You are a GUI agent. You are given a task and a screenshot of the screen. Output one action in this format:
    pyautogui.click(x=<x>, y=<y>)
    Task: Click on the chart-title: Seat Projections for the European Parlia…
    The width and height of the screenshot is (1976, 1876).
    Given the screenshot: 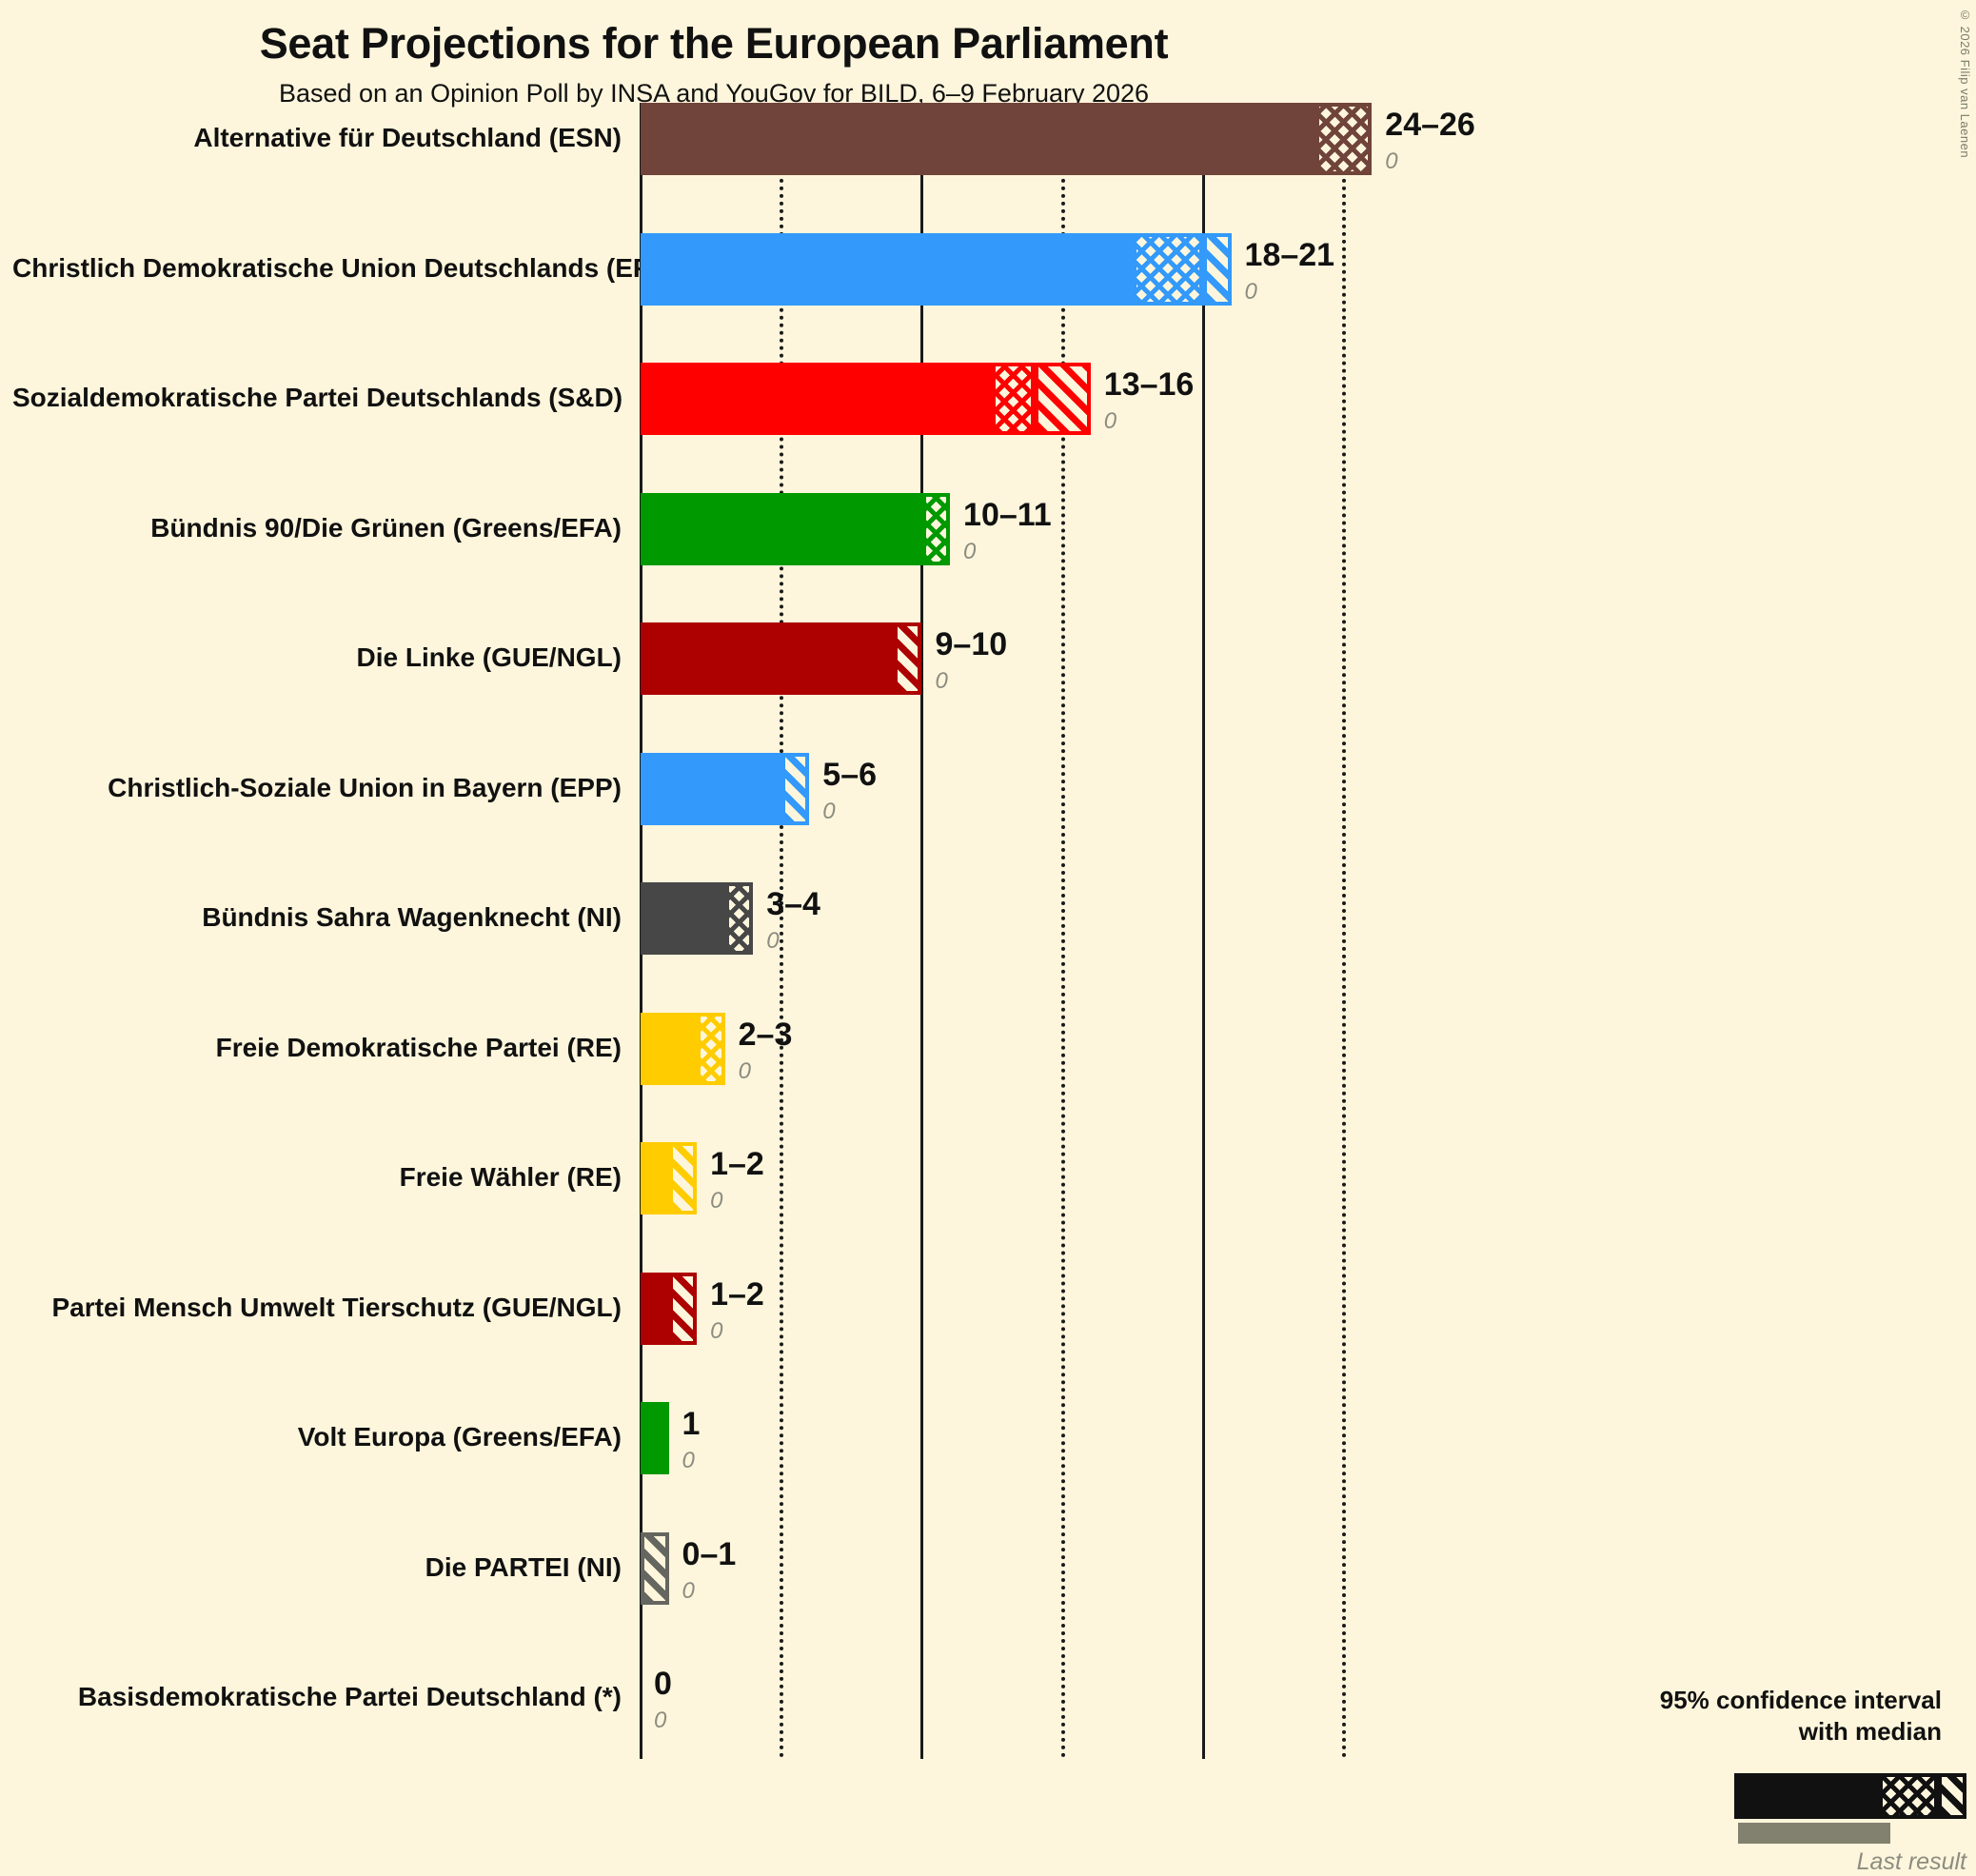 What is the action you would take?
    pyautogui.click(x=714, y=43)
    